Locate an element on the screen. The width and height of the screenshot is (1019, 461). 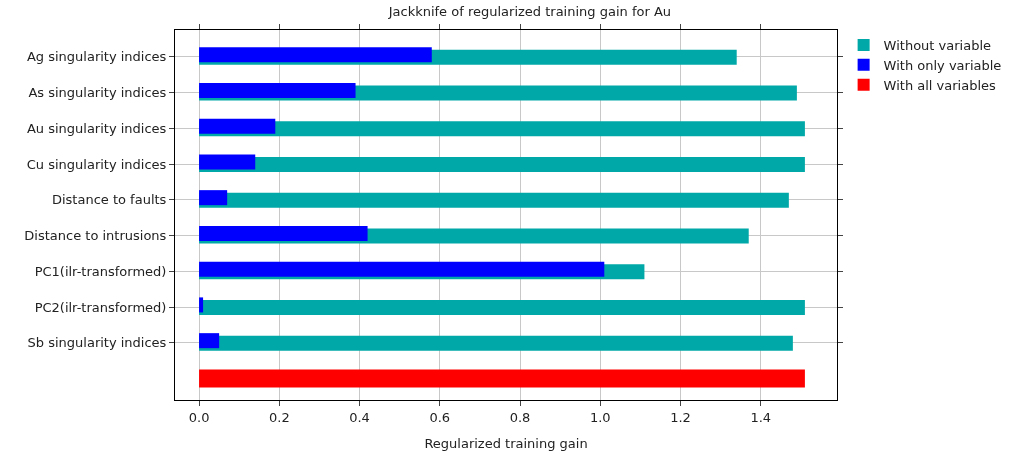
legend-label: Without variable is located at coordinates (937, 46).